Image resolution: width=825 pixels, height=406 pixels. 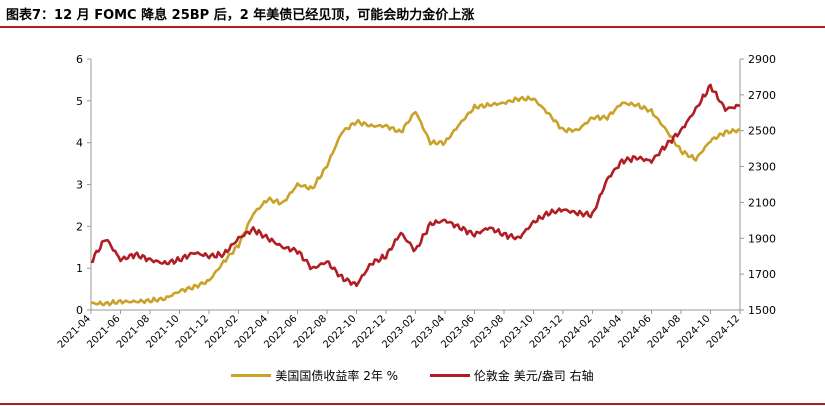 What do you see at coordinates (79, 101) in the screenshot?
I see `left-tick-label: 5` at bounding box center [79, 101].